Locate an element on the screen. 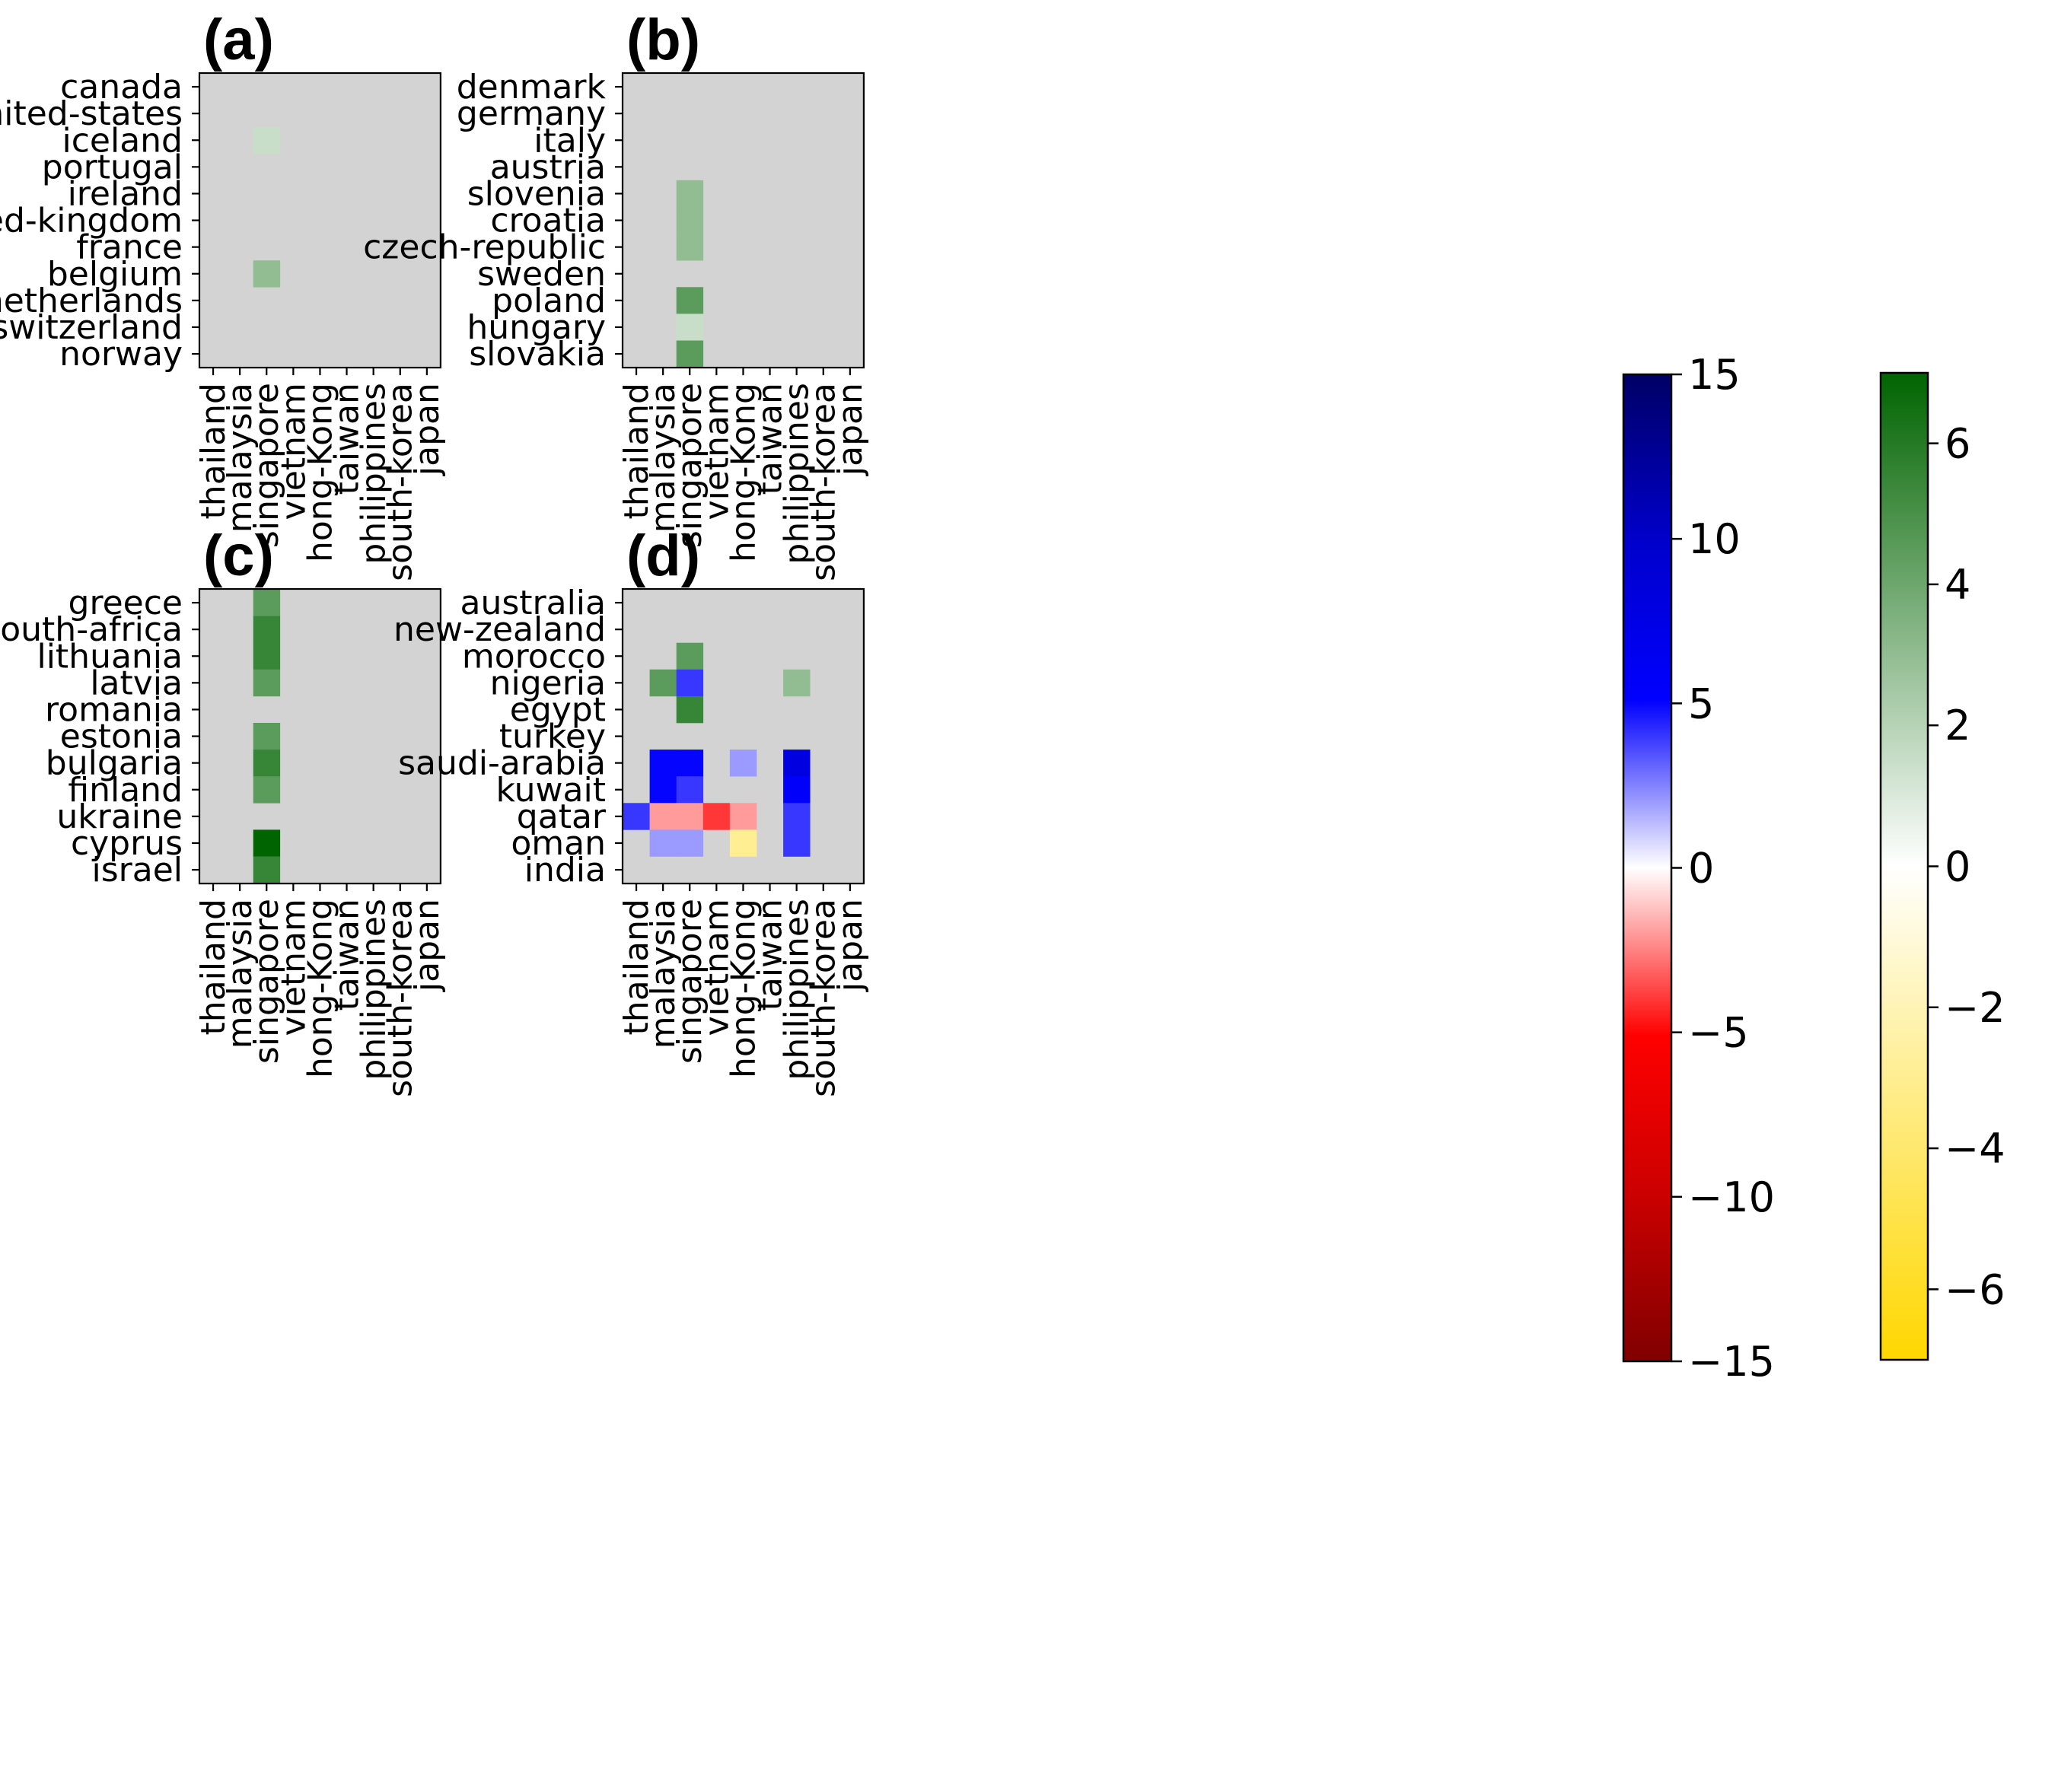  y-tick-label: morocco is located at coordinates (534, 657).